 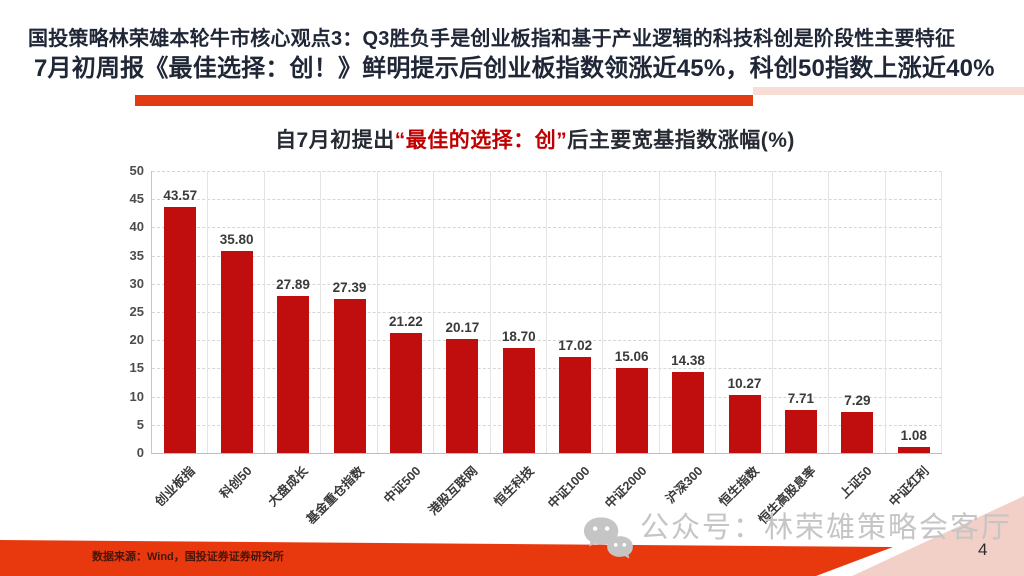 I want to click on watermark-text: 公众号：林荣雄策略会客厅, so click(x=826, y=528).